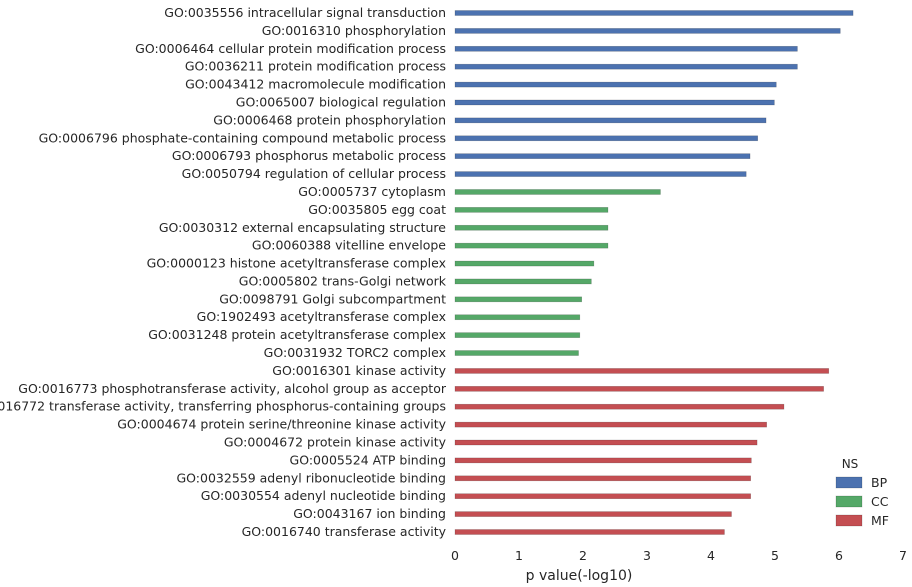 The height and width of the screenshot is (587, 912). What do you see at coordinates (519, 555) in the screenshot?
I see `x-tick-label: 1` at bounding box center [519, 555].